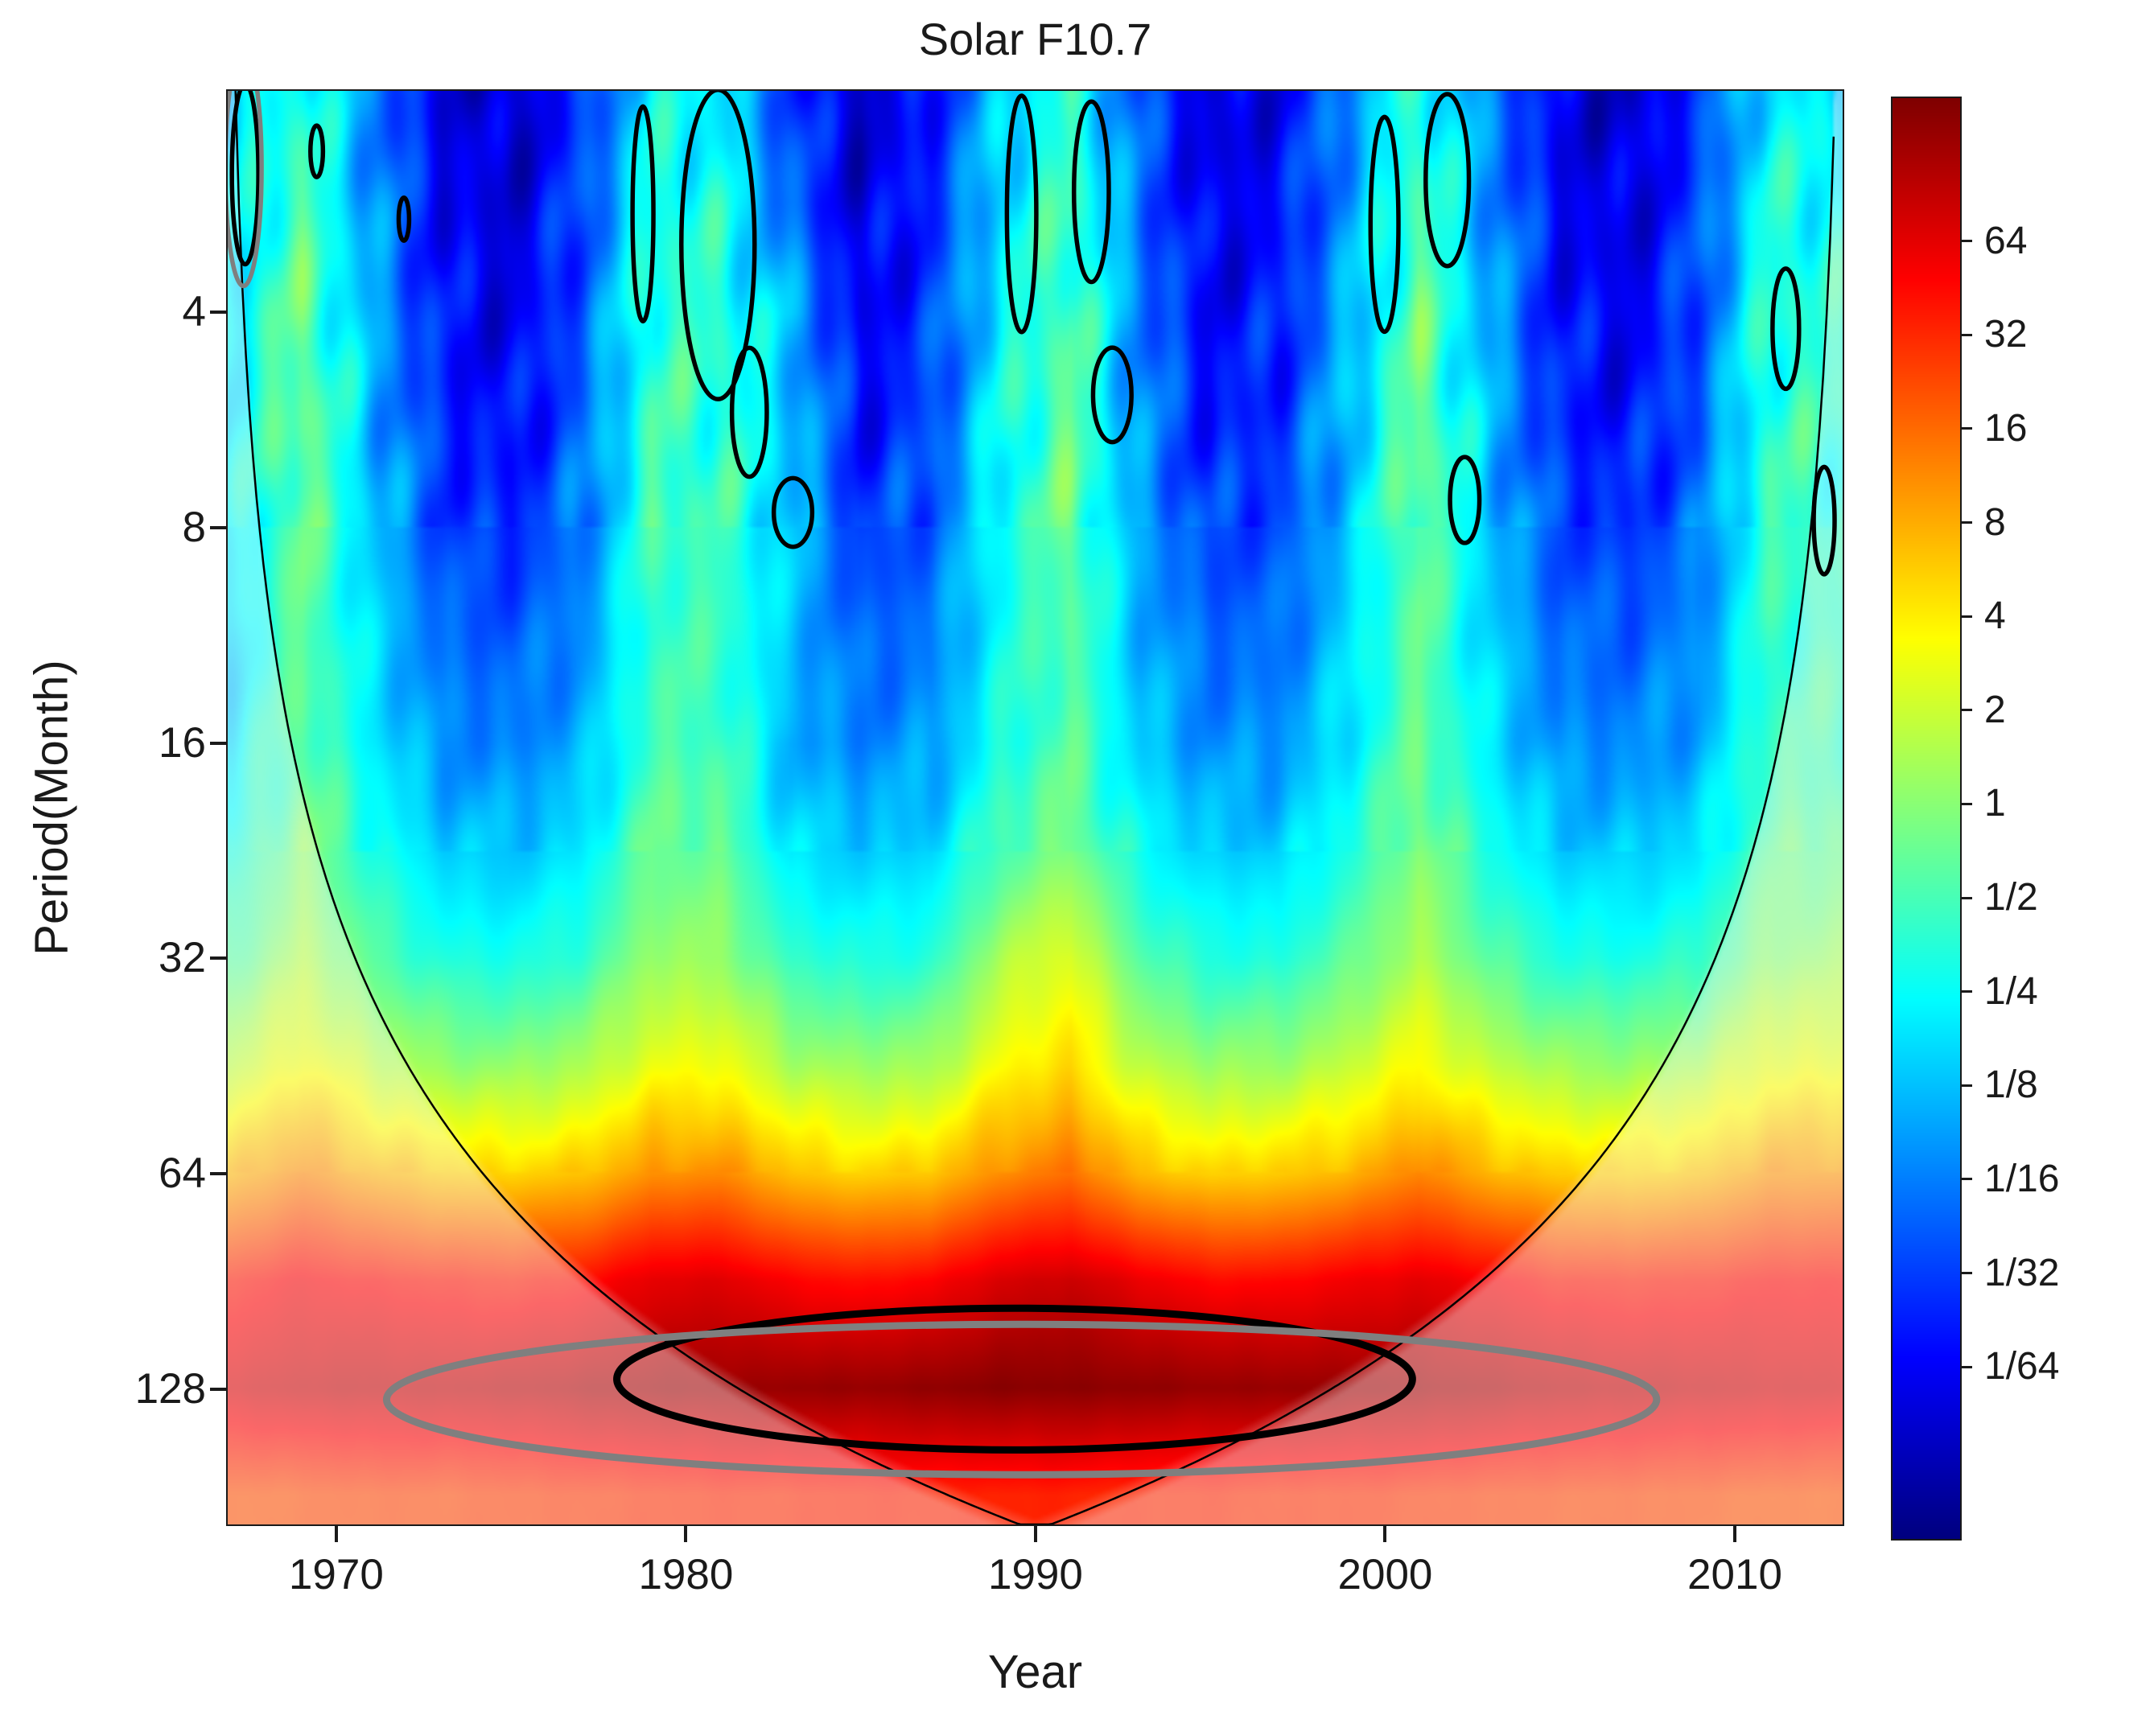 The height and width of the screenshot is (1736, 2150). Describe the element at coordinates (182, 1173) in the screenshot. I see `y-tick-label: 64` at that location.